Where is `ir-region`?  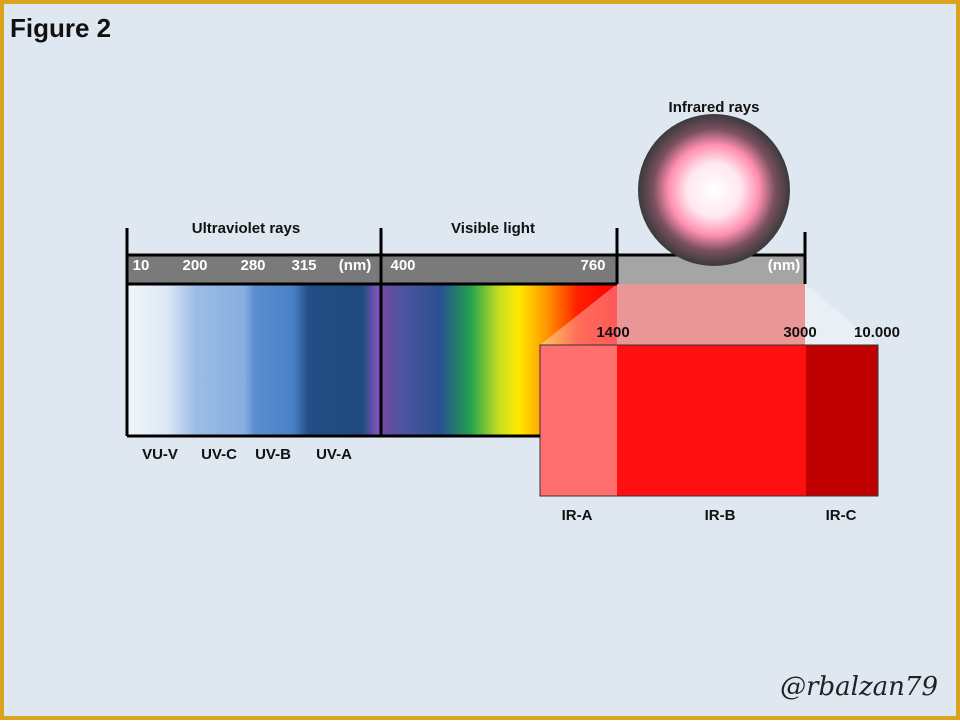
ir-region is located at coordinates (711, 314).